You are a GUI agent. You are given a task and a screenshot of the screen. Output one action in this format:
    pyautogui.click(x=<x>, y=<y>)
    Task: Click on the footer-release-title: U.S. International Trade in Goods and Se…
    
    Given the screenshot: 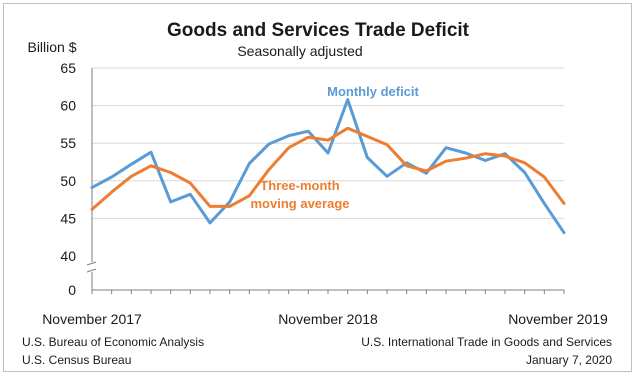 What is the action you would take?
    pyautogui.click(x=486, y=342)
    